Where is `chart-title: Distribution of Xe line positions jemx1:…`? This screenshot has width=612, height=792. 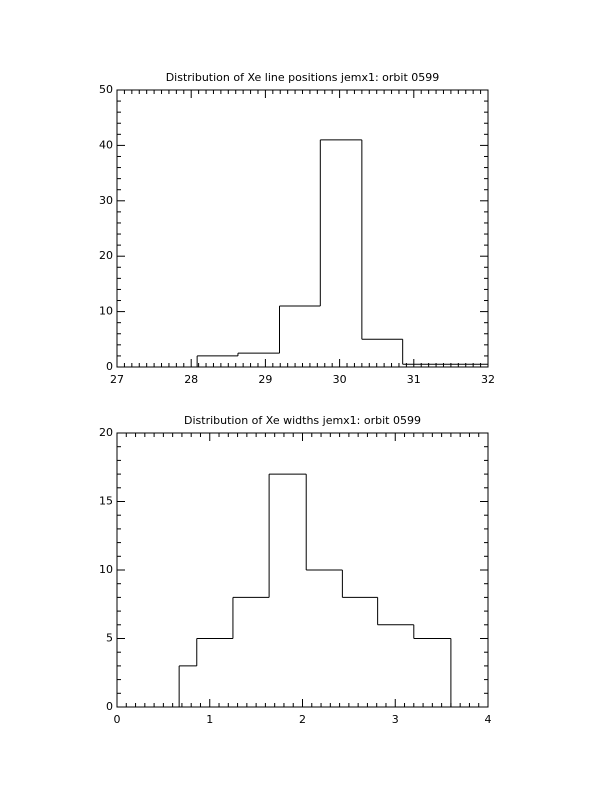 chart-title: Distribution of Xe line positions jemx1:… is located at coordinates (303, 77).